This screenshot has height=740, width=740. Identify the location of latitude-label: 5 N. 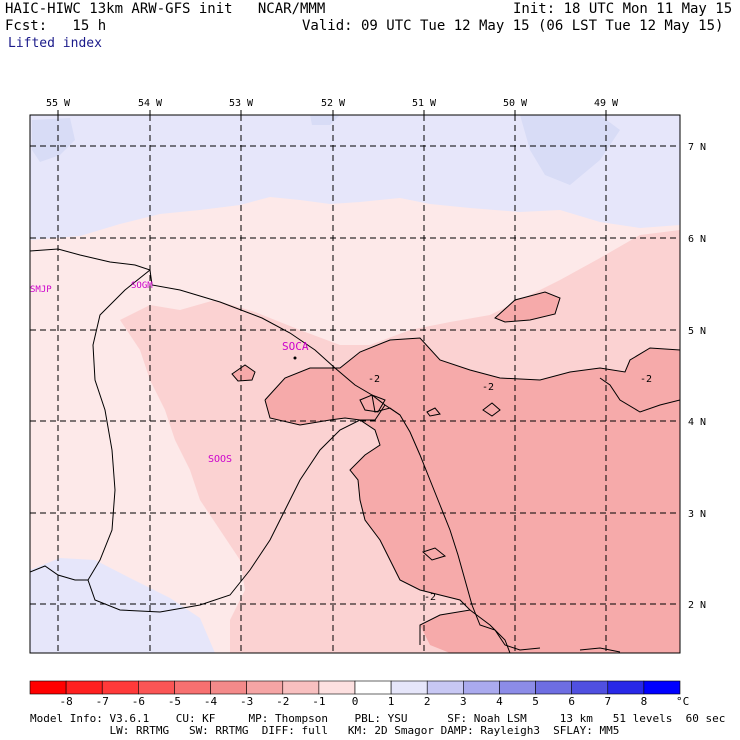
(697, 331).